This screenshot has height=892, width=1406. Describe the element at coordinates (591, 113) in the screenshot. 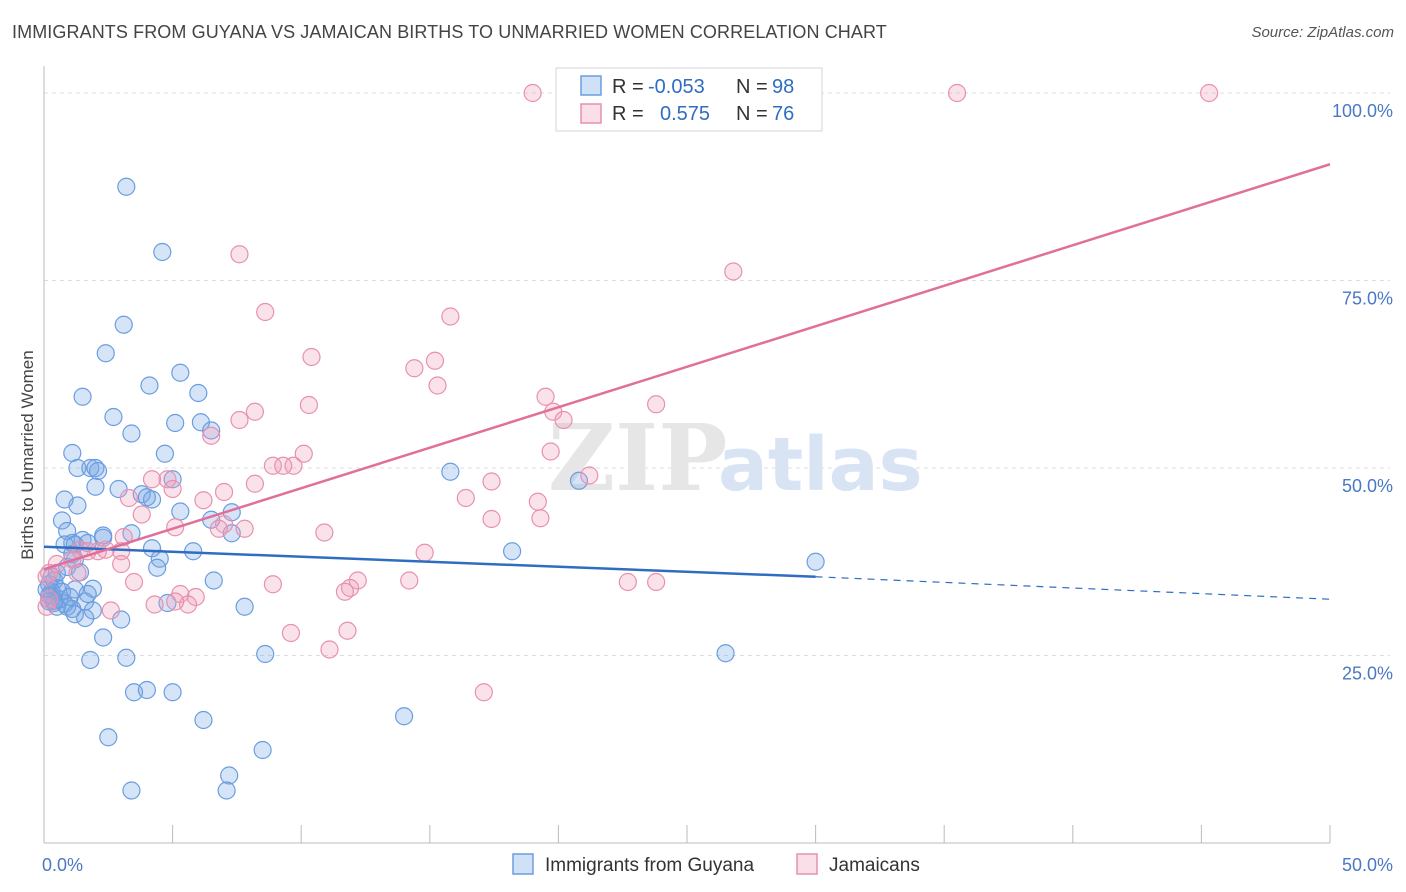

I see `legend-swatch-pink` at that location.